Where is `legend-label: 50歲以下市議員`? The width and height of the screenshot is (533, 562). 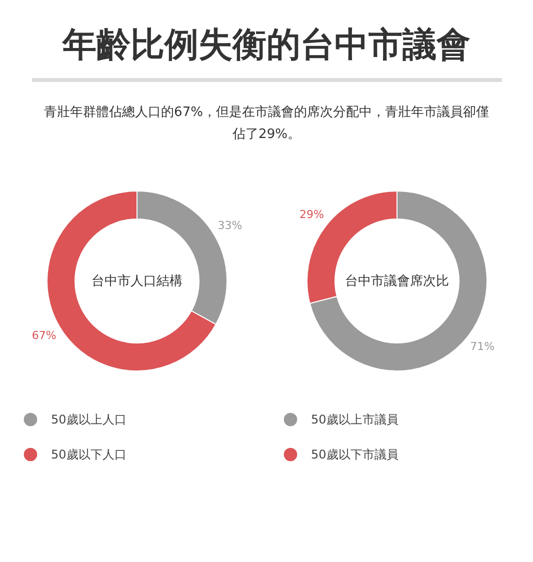 legend-label: 50歲以下市議員 is located at coordinates (354, 455).